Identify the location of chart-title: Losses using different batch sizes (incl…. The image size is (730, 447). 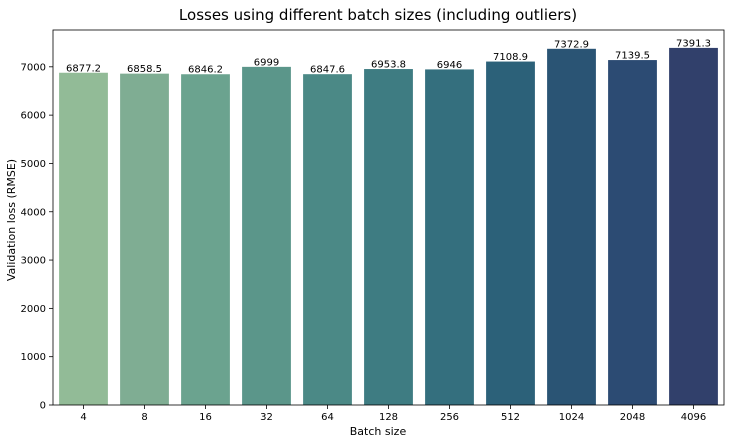
(378, 15).